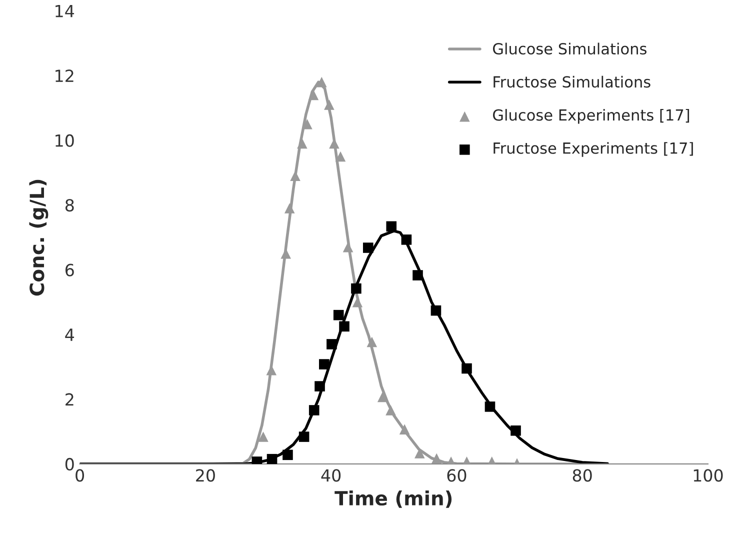 The height and width of the screenshot is (542, 739). What do you see at coordinates (708, 475) in the screenshot?
I see `x-tick-label: 100` at bounding box center [708, 475].